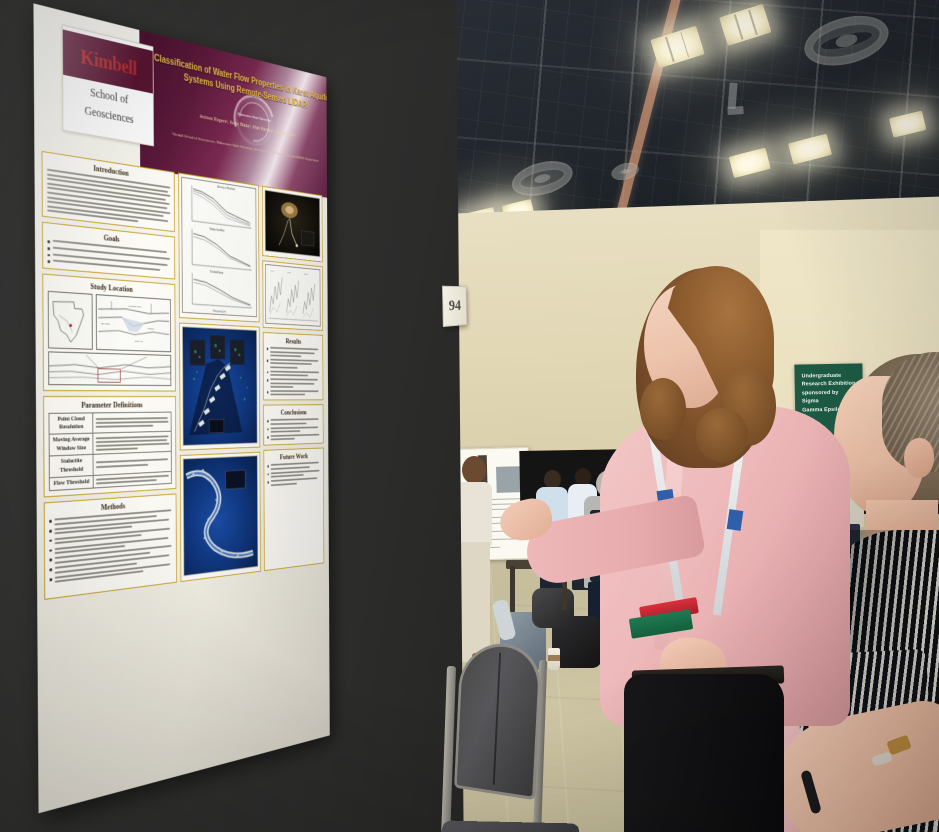 The image size is (939, 832). I want to click on parameter-name: Flow Threshold, so click(71, 483).